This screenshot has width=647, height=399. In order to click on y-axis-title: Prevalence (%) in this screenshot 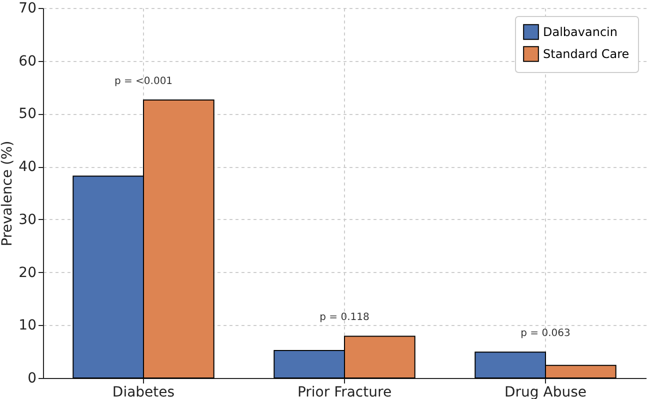, I will do `click(8, 193)`.